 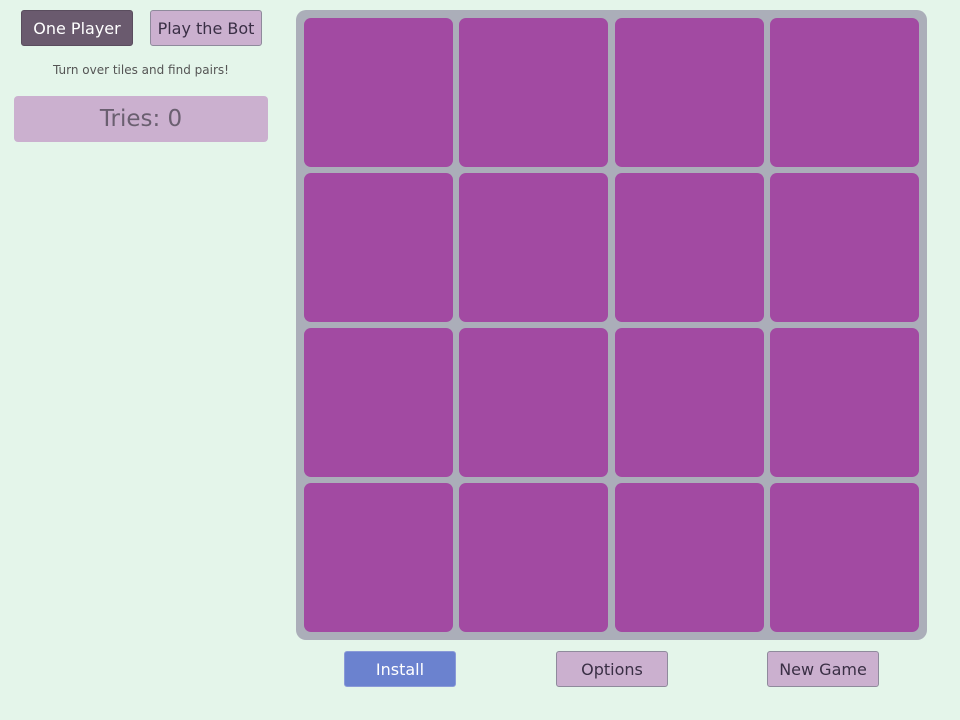 I want to click on options-button: Options, so click(x=612, y=669).